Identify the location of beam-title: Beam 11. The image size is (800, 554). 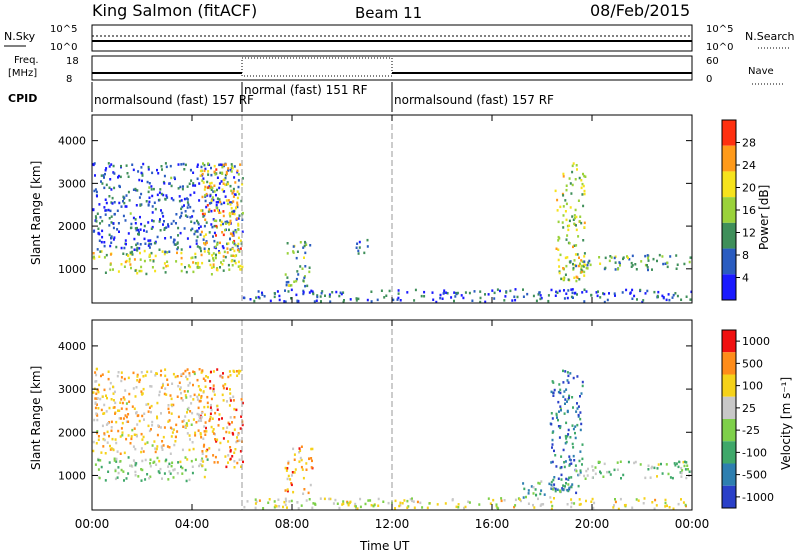
(388, 13).